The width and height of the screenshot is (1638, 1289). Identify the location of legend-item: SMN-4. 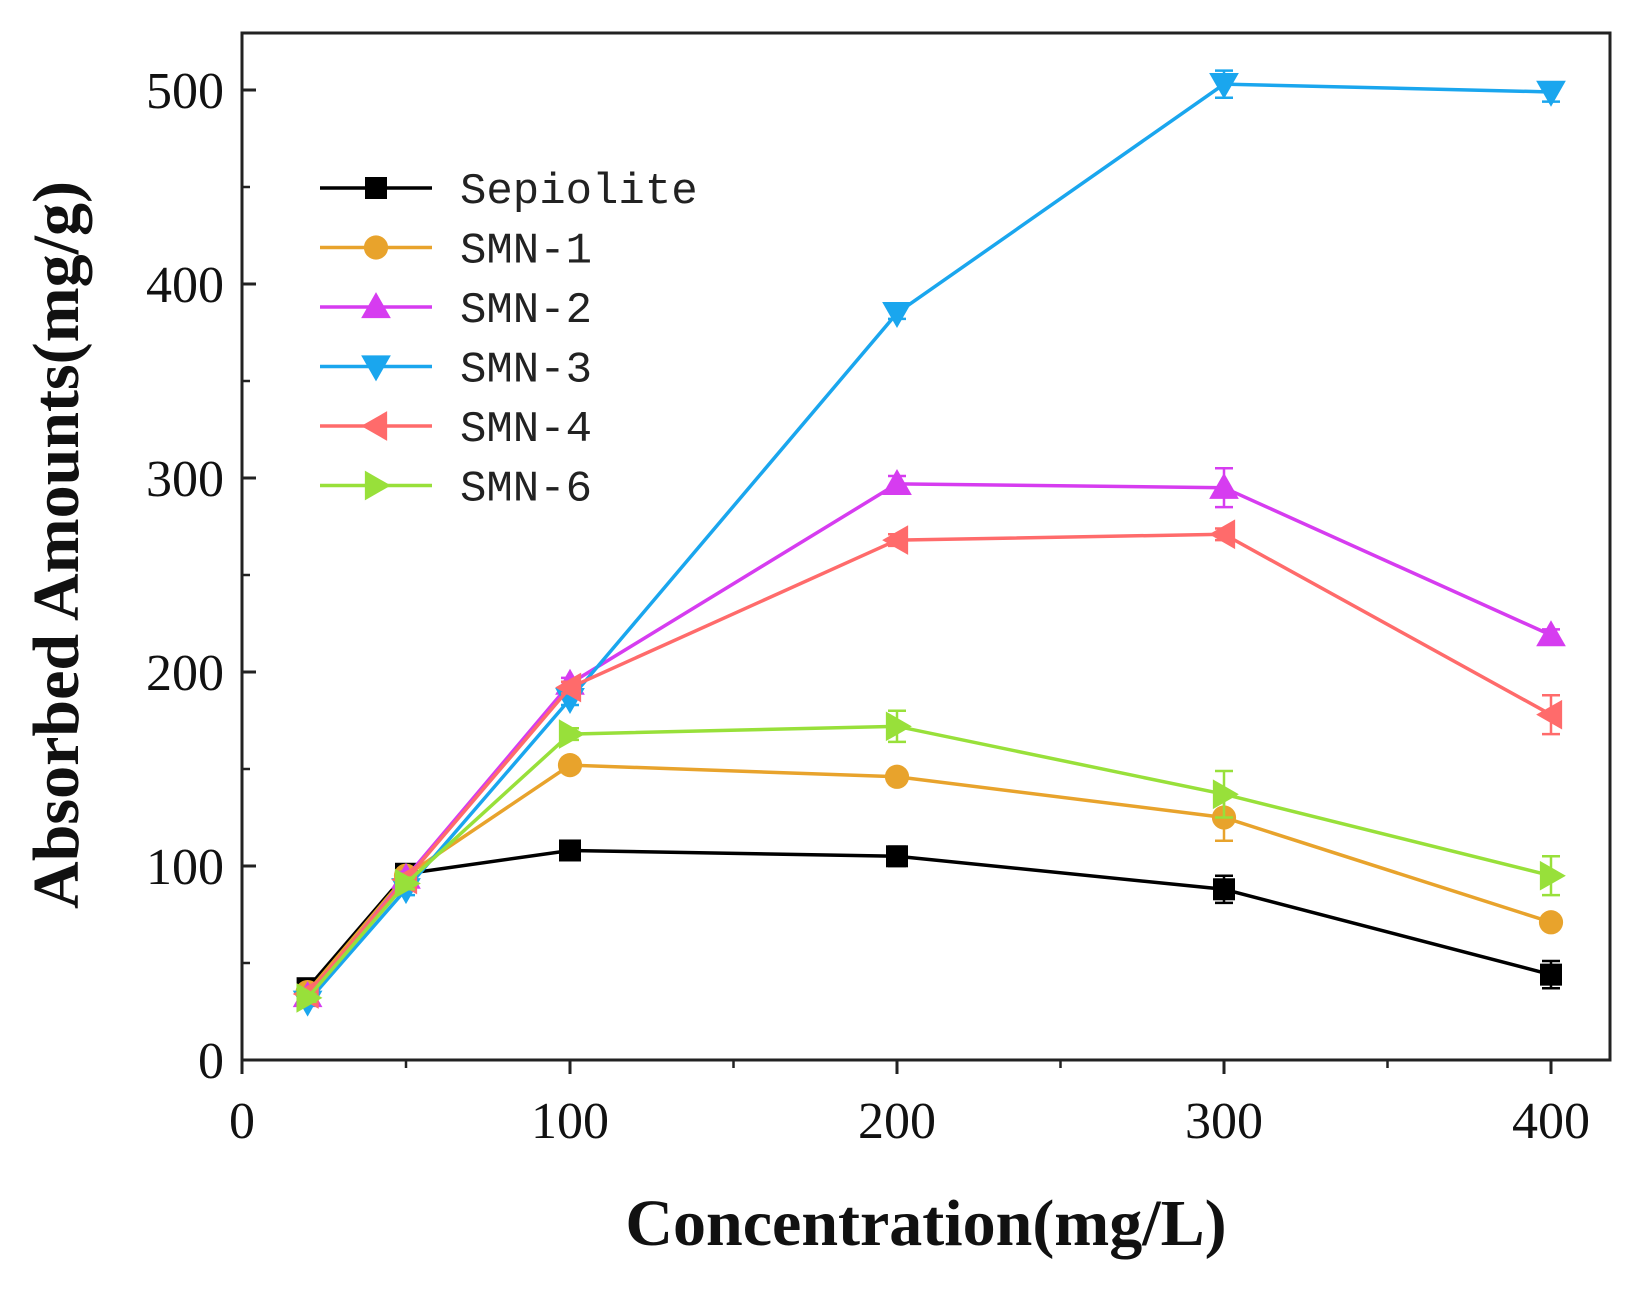
(456, 430).